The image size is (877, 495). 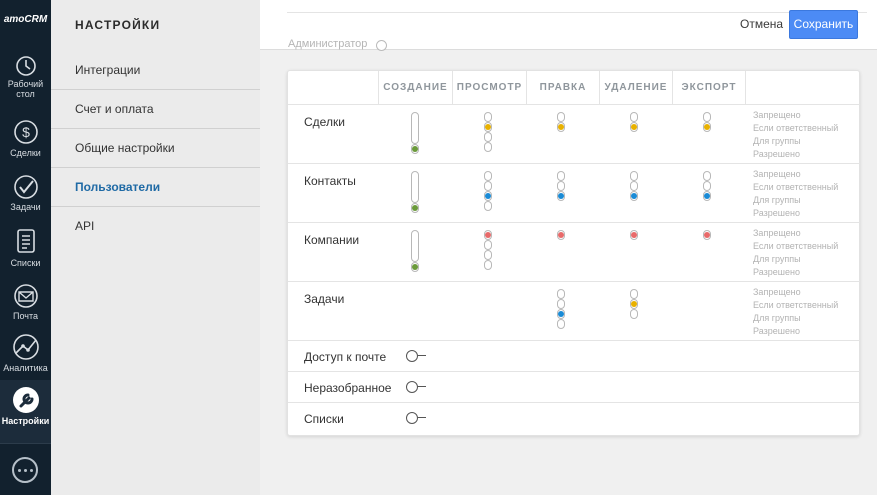 I want to click on row-label-deals: Сделки, so click(x=324, y=122).